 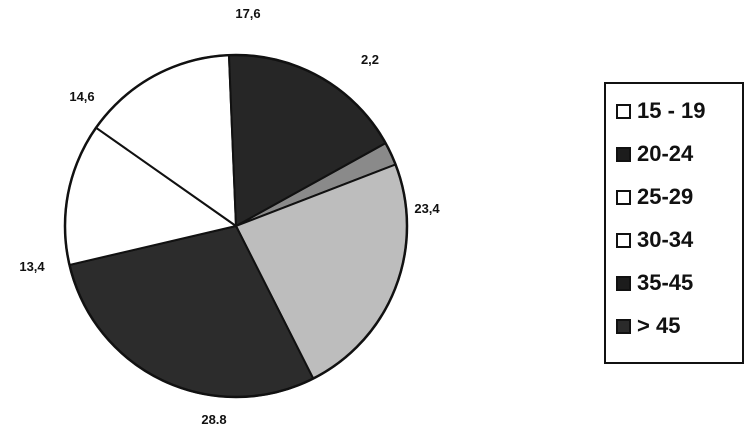 I want to click on legend-label: 30-34, so click(x=665, y=239).